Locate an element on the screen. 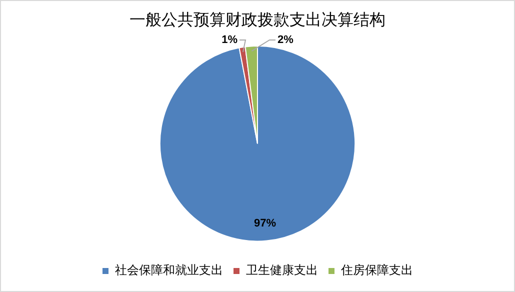 The width and height of the screenshot is (515, 292). chart-title: 一般公共预算财政拨款支出决算结构 is located at coordinates (258, 19).